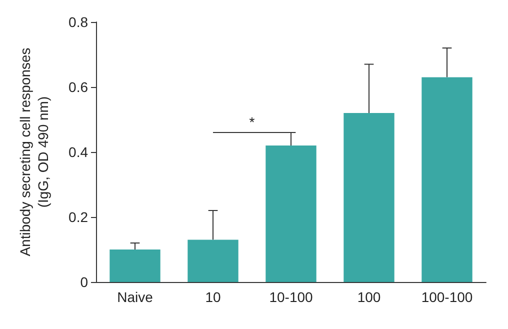  Describe the element at coordinates (84, 282) in the screenshot. I see `y-tick-label: 0` at that location.